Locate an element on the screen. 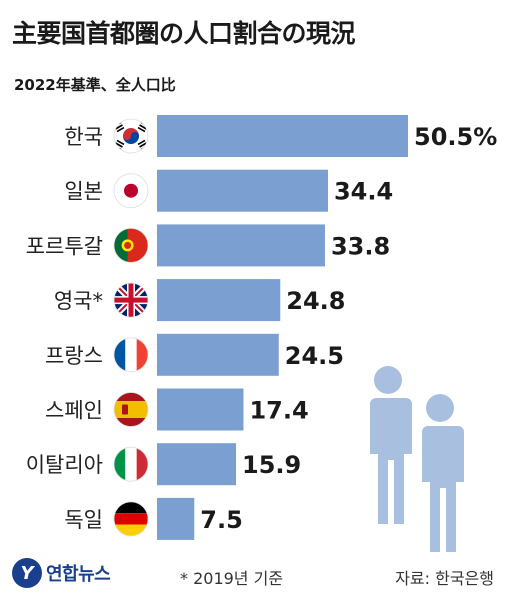 The width and height of the screenshot is (508, 600). category-label: 영국* is located at coordinates (78, 301).